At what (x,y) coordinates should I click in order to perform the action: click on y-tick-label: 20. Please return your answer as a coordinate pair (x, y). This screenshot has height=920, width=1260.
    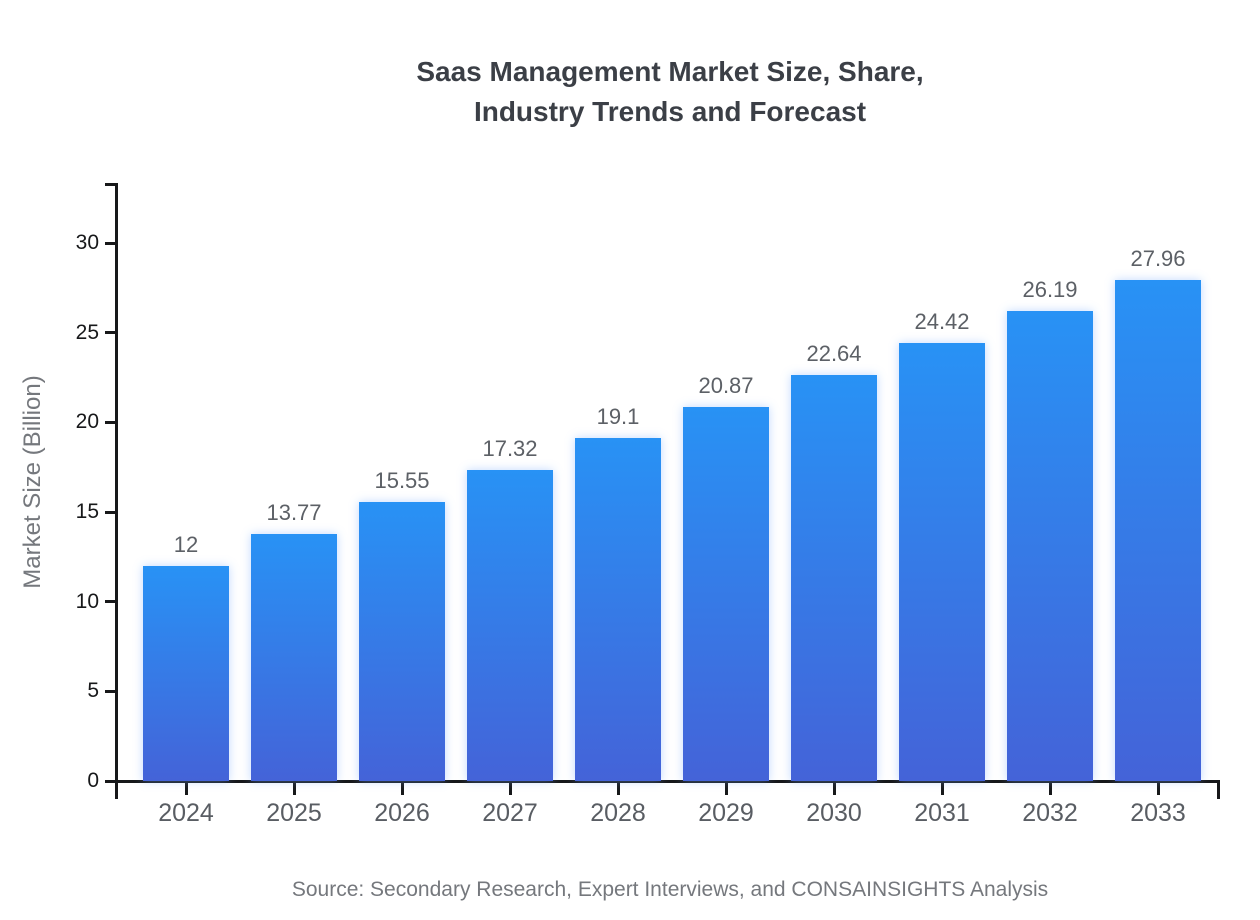
    Looking at the image, I should click on (87, 422).